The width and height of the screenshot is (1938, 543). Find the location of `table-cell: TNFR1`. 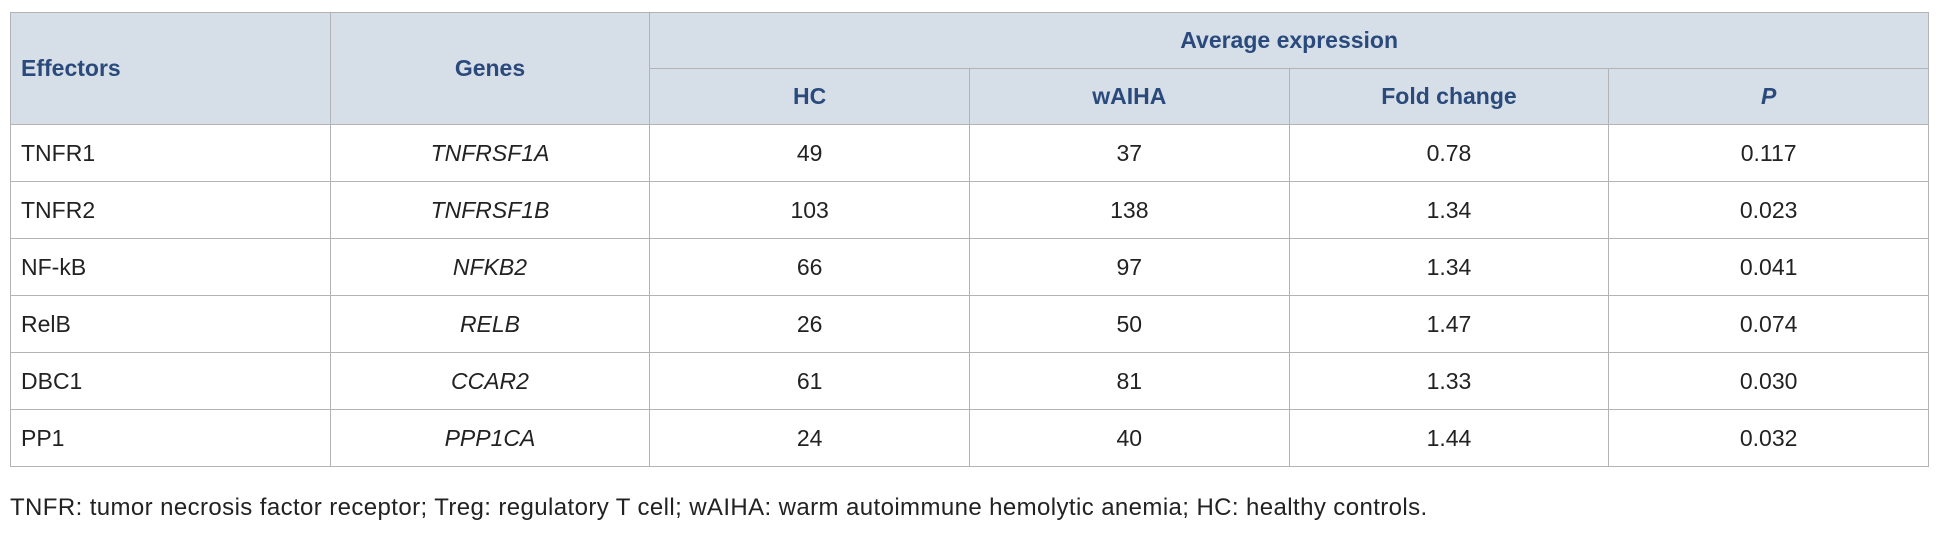

table-cell: TNFR1 is located at coordinates (170, 153).